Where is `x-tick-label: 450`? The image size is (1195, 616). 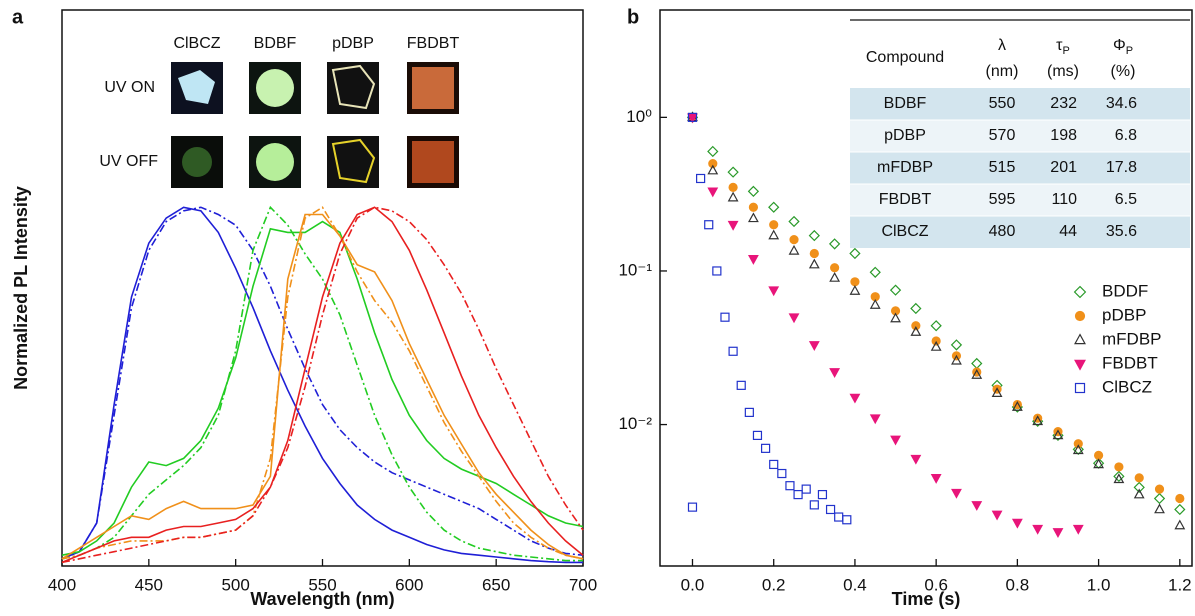 x-tick-label: 450 is located at coordinates (149, 584).